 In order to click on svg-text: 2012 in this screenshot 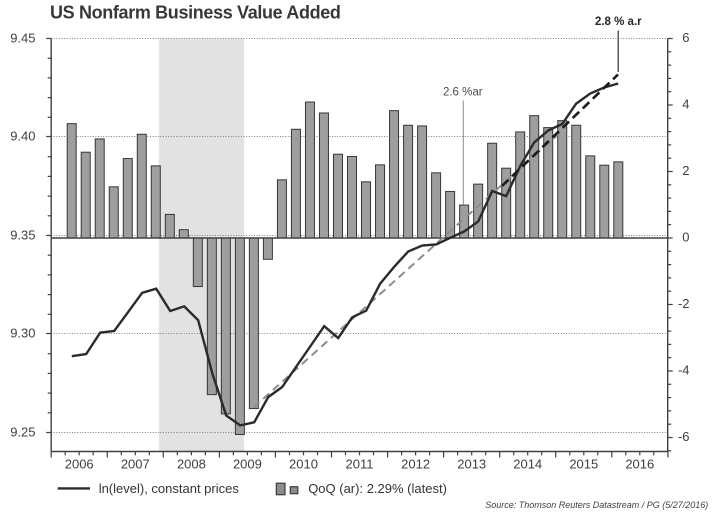, I will do `click(415, 464)`.